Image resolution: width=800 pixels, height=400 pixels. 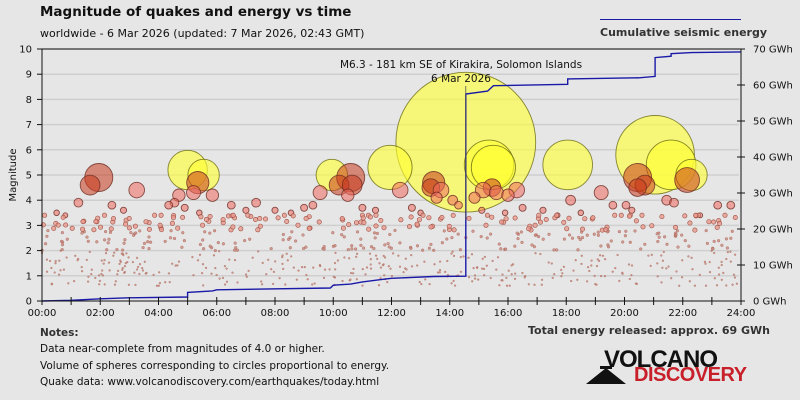 What do you see at coordinates (741, 313) in the screenshot?
I see `x-tick-label: 24:00` at bounding box center [741, 313].